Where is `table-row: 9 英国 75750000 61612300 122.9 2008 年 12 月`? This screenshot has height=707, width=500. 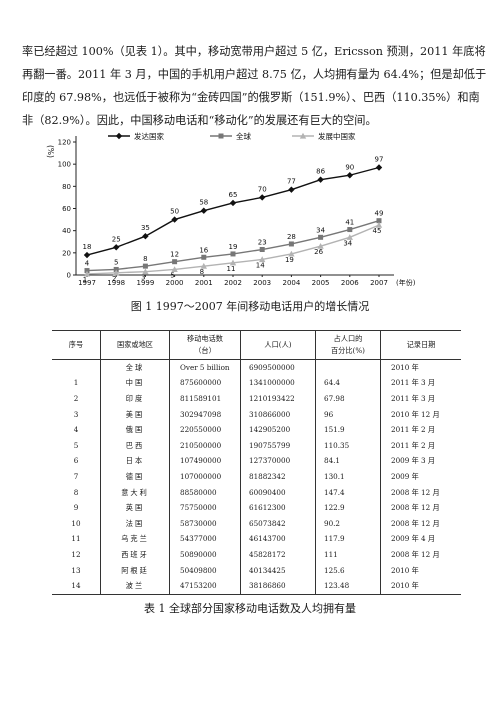 table-row: 9 英国 75750000 61612300 122.9 2008 年 12 月 is located at coordinates (256, 508).